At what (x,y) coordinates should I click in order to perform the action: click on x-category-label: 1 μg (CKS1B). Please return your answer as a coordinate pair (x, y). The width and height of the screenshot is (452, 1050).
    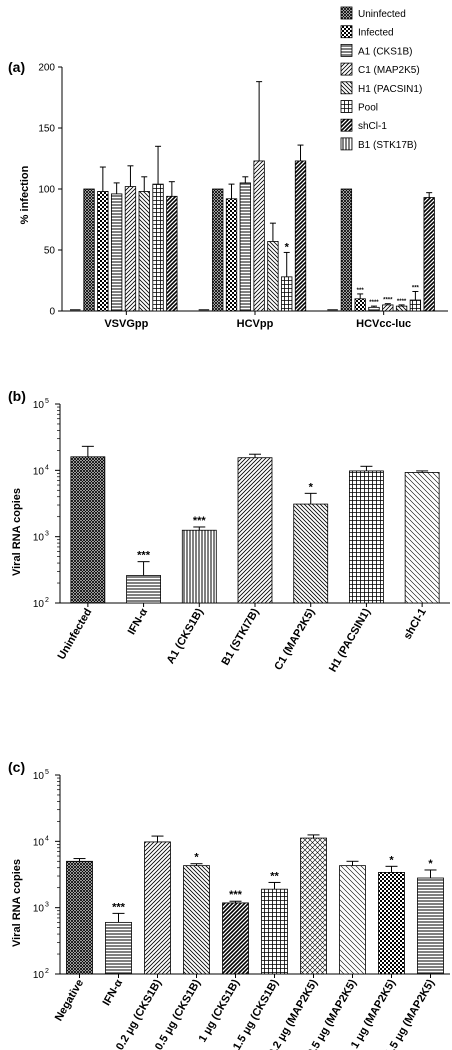
    Looking at the image, I should click on (220, 1010).